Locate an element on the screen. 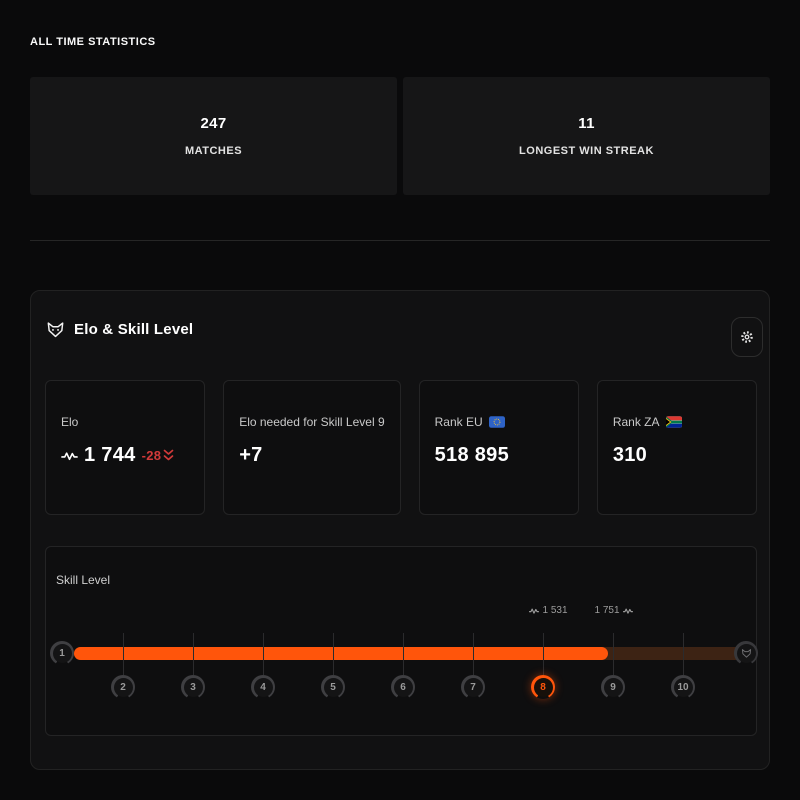 The image size is (800, 800). elo-delta: -28 is located at coordinates (158, 455).